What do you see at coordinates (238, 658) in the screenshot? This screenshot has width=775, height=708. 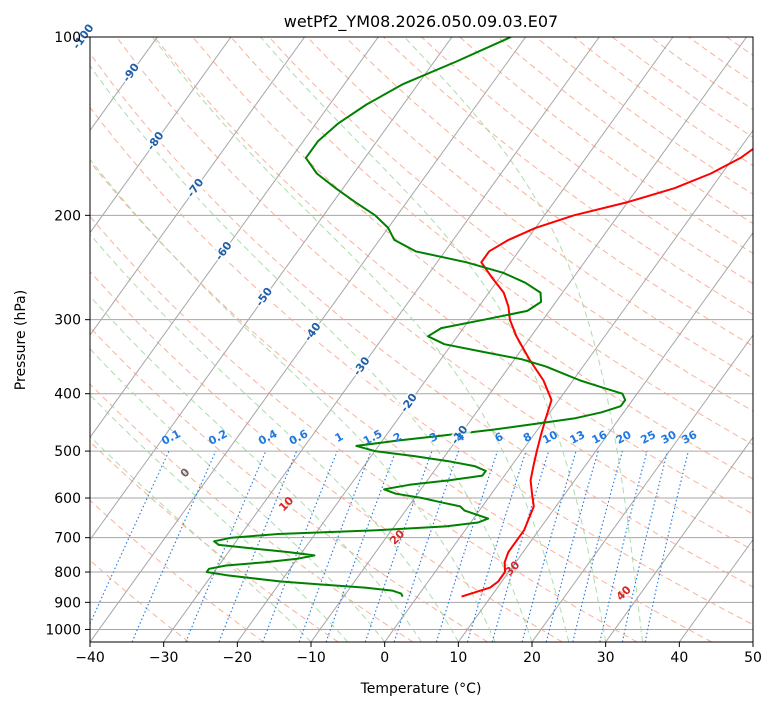 I see `x-tick-label: −20` at bounding box center [238, 658].